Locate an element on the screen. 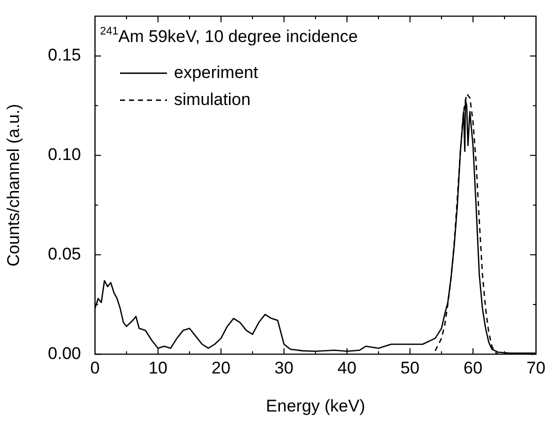  x-tick-label: 60 is located at coordinates (473, 368).